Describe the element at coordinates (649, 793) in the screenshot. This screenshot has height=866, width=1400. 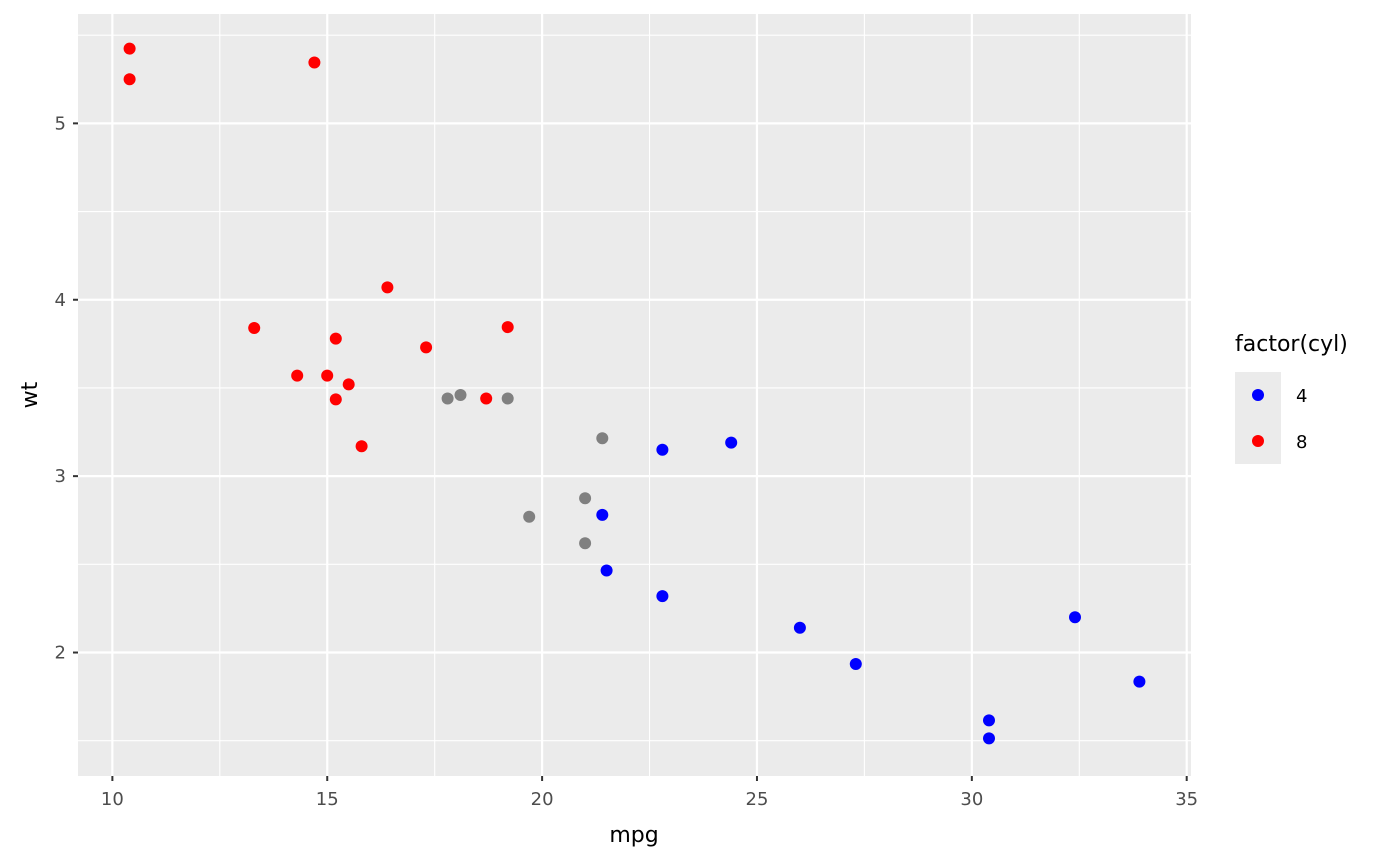
I see `x-axis: 10 15 20 25 30 35` at that location.